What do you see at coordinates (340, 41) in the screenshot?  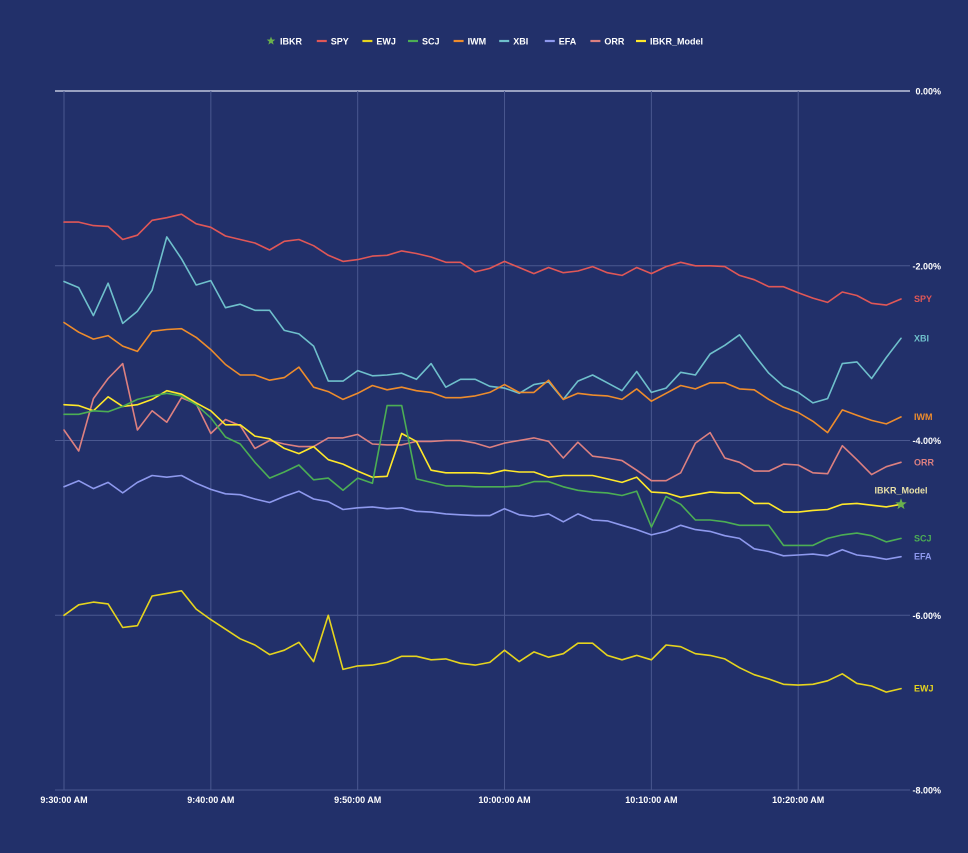 I see `legend-label: SPY` at bounding box center [340, 41].